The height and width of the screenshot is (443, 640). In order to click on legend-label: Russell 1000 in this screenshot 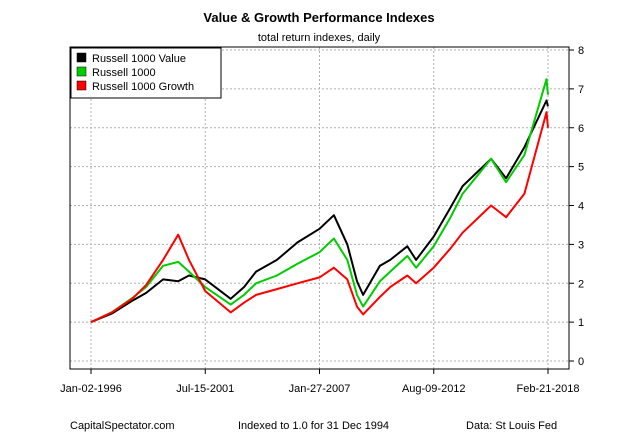, I will do `click(124, 73)`.